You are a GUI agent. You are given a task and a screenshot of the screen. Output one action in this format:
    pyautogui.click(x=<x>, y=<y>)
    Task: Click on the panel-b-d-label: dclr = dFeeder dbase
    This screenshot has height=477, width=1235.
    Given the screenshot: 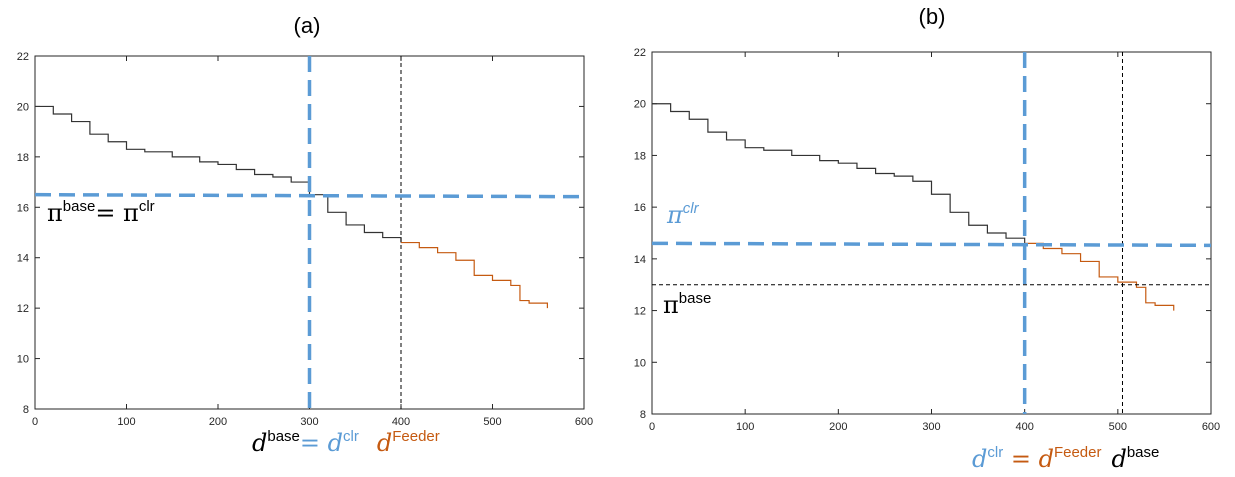 What is the action you would take?
    pyautogui.click(x=1065, y=458)
    